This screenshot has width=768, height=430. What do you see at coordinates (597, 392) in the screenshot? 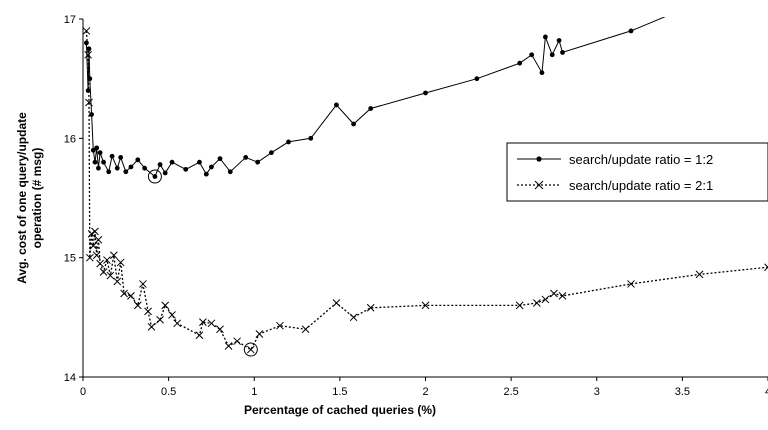
I see `x-tick-label: 3` at bounding box center [597, 392].